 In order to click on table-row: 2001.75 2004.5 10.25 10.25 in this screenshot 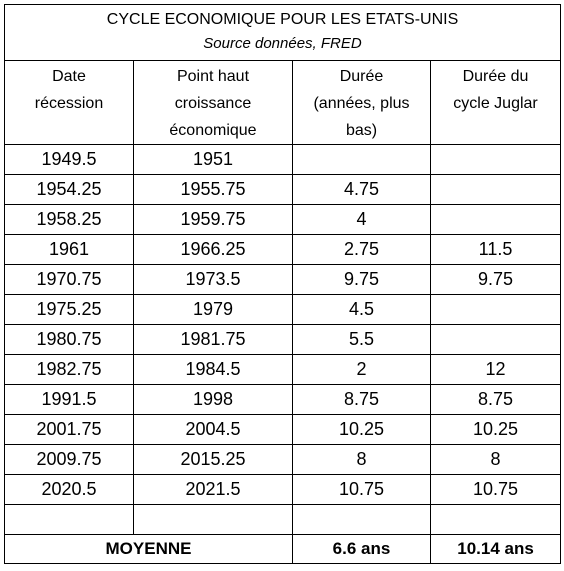, I will do `click(283, 429)`.